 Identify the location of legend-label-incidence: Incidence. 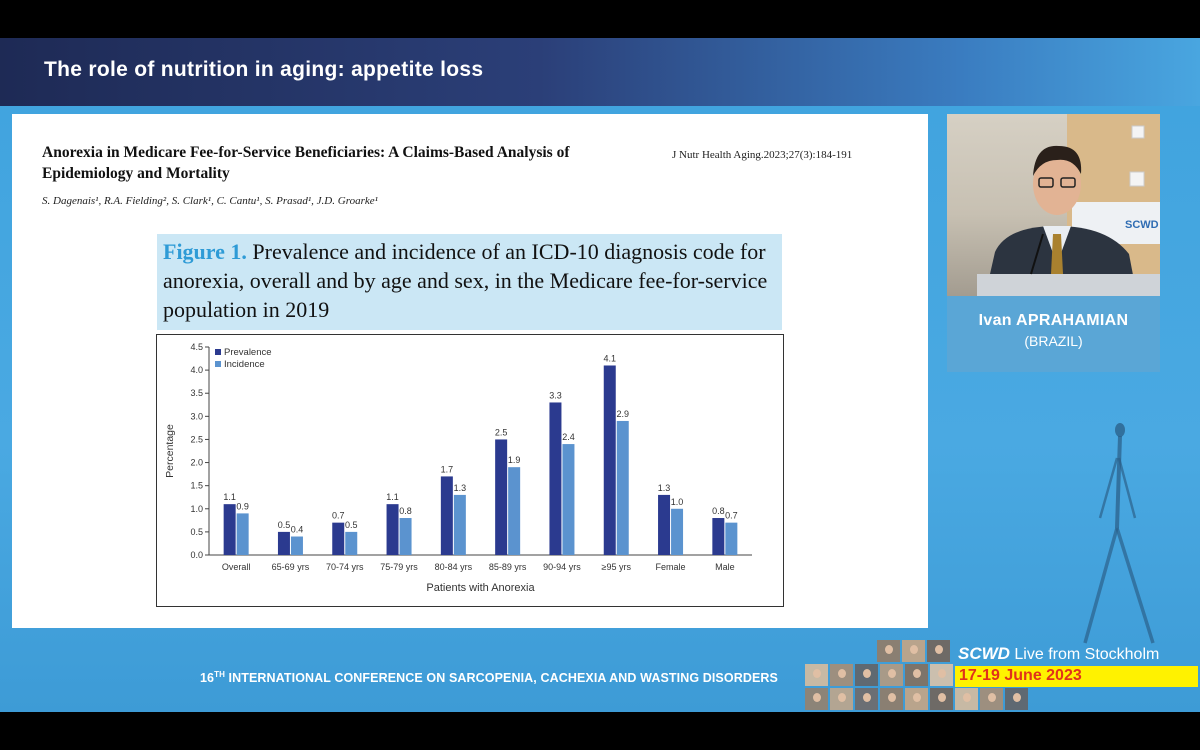
(244, 364).